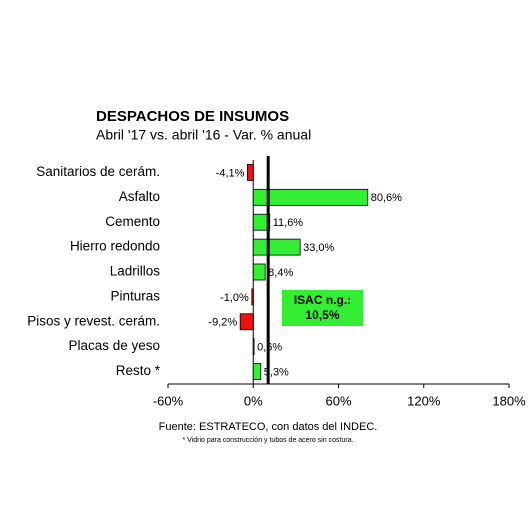 The width and height of the screenshot is (530, 530). Describe the element at coordinates (230, 173) in the screenshot. I see `value-label: -4,1%` at that location.